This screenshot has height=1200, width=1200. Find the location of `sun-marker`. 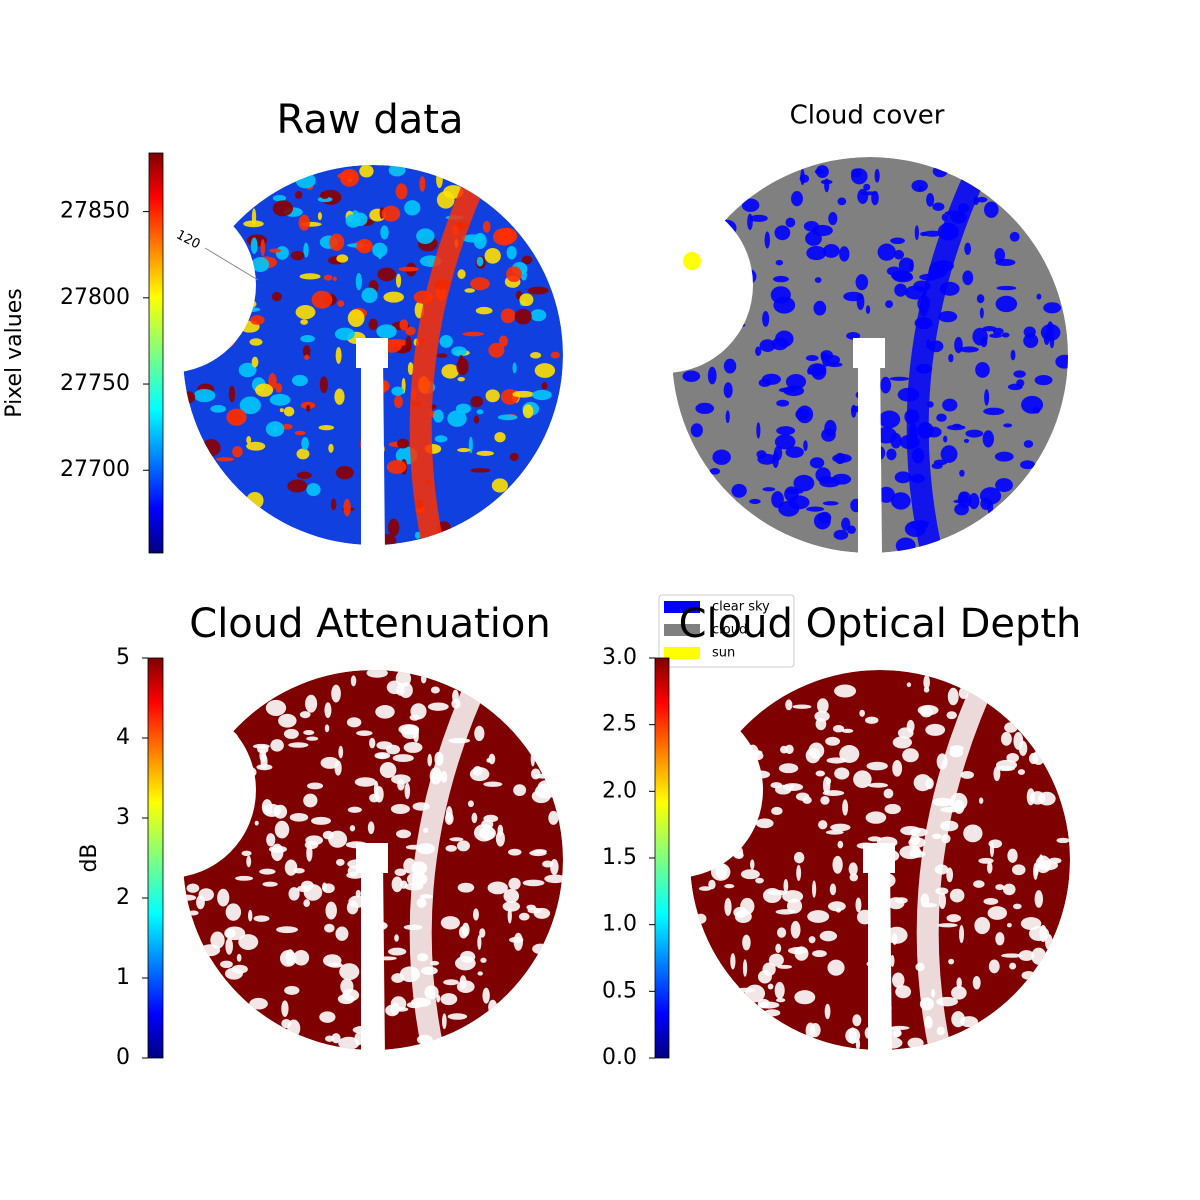

sun-marker is located at coordinates (692, 261).